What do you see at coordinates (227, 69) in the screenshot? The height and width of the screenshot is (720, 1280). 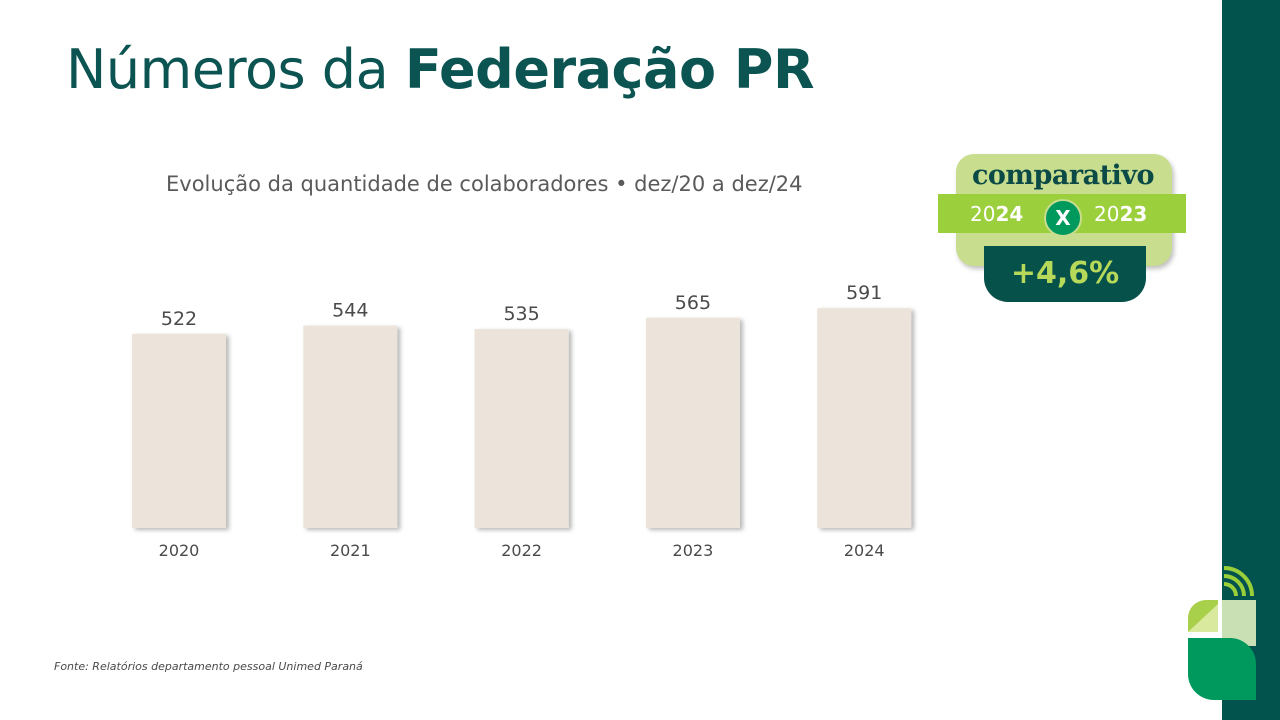 I see `title-regular: Números da` at bounding box center [227, 69].